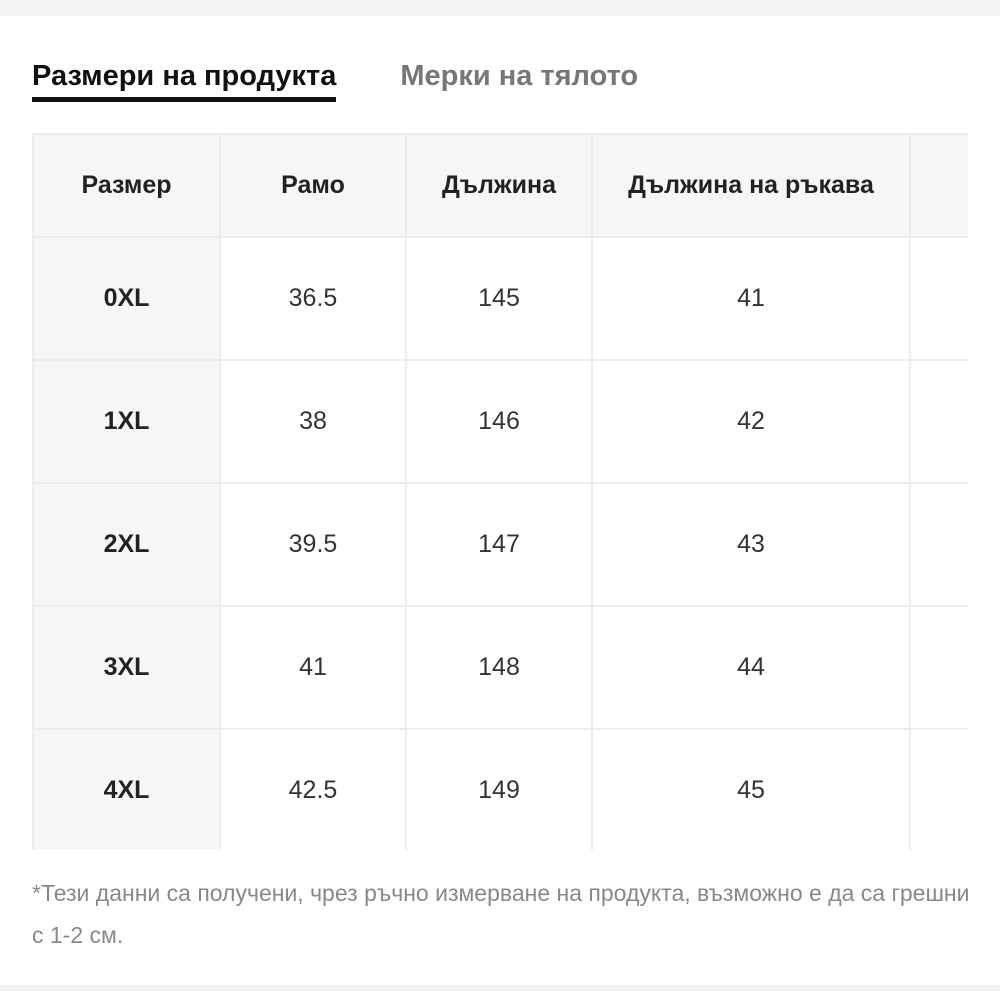 Image resolution: width=1000 pixels, height=991 pixels. I want to click on bottom-divider, so click(500, 988).